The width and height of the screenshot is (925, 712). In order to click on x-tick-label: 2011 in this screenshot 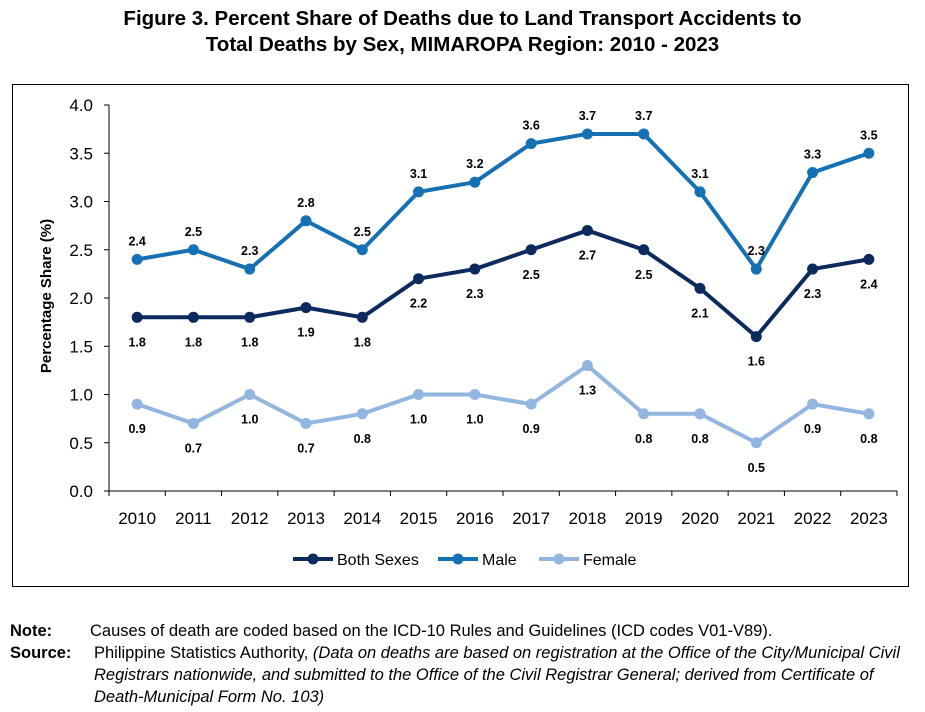, I will do `click(193, 518)`.